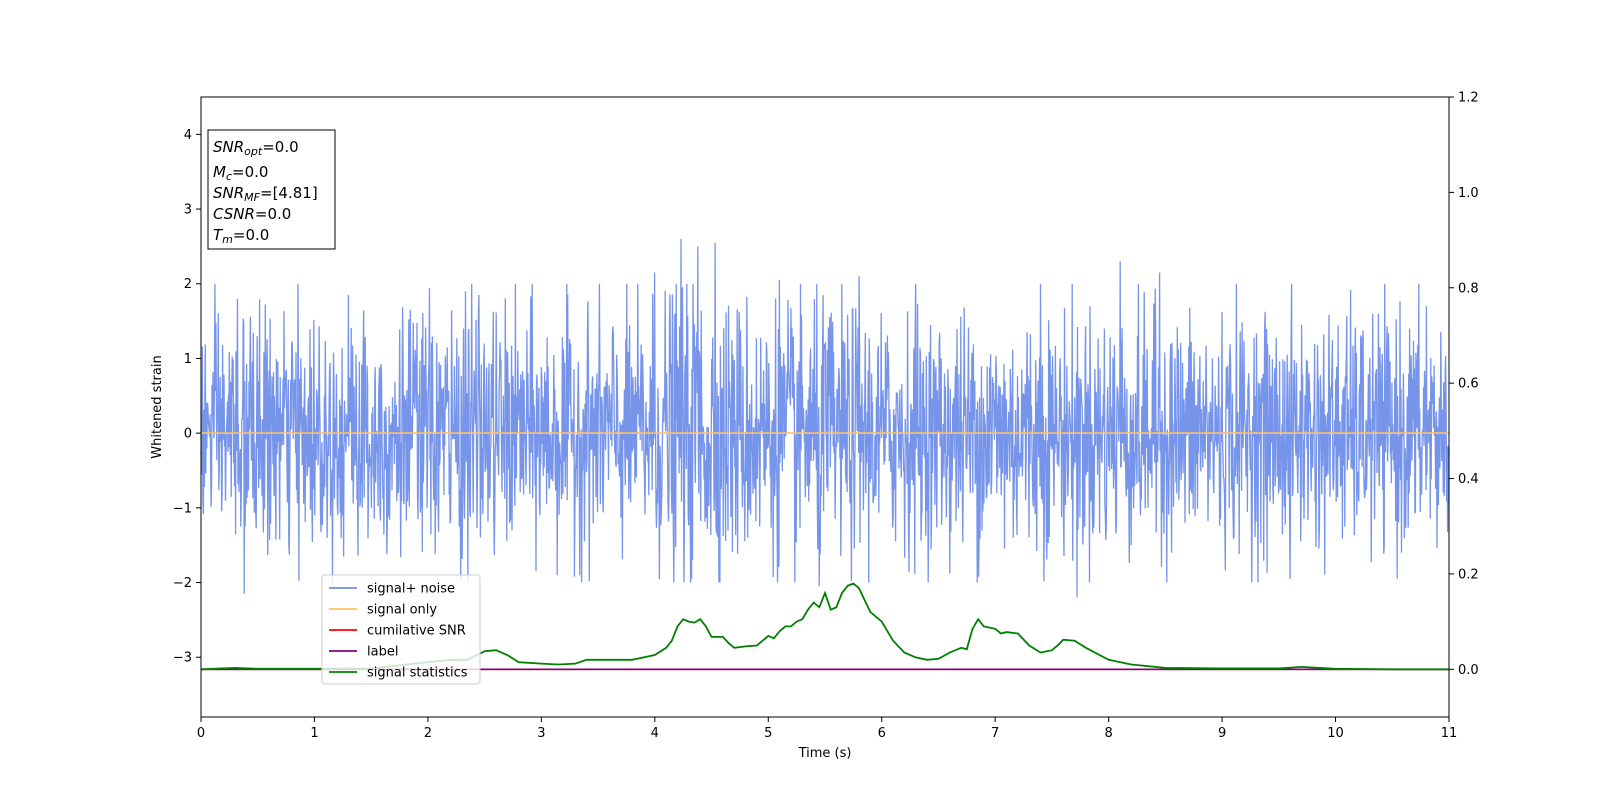  I want to click on y-tick-label: −3, so click(182, 658).